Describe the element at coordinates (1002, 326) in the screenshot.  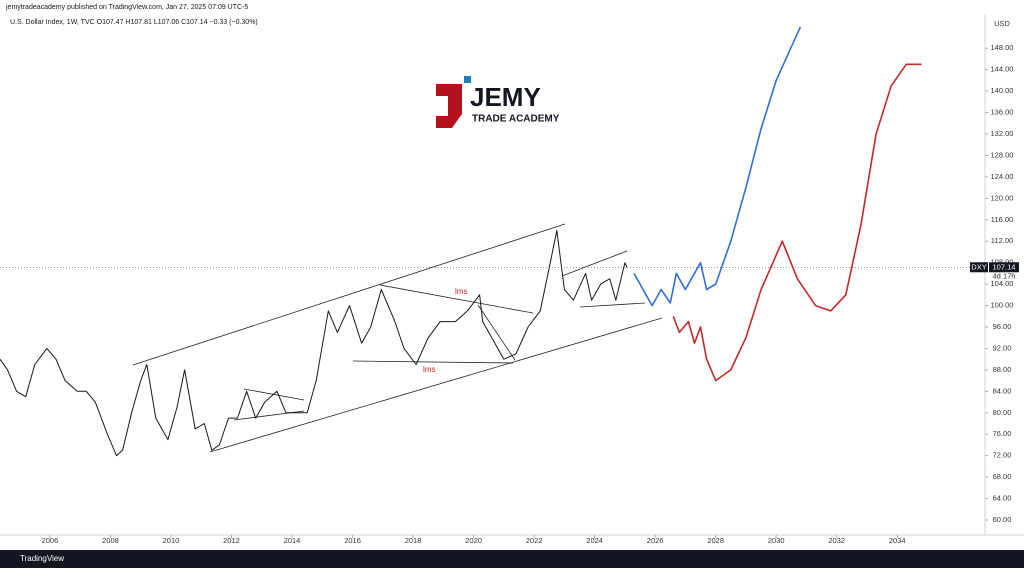
I see `y-tick-label: 96.00` at that location.